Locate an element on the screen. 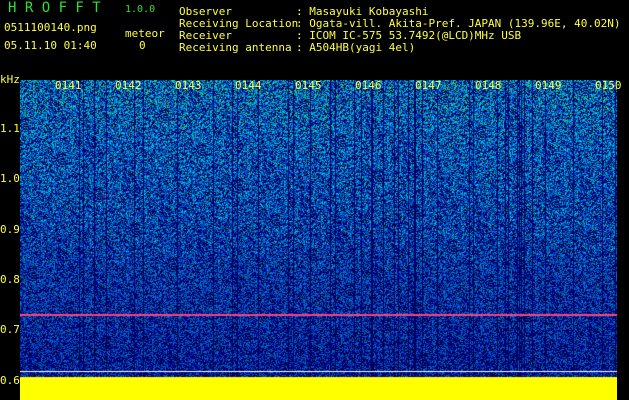 The image size is (629, 400). time-label: 0141 is located at coordinates (68, 85).